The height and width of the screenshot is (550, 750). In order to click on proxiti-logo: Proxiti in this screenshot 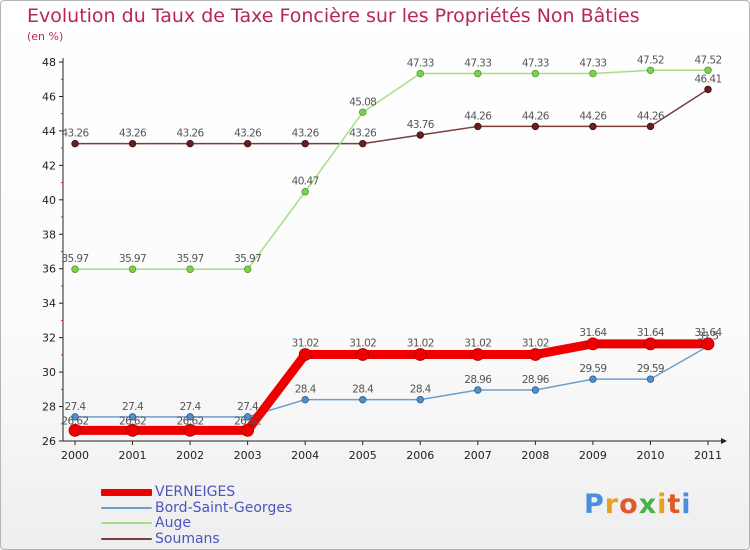, I will do `click(638, 504)`.